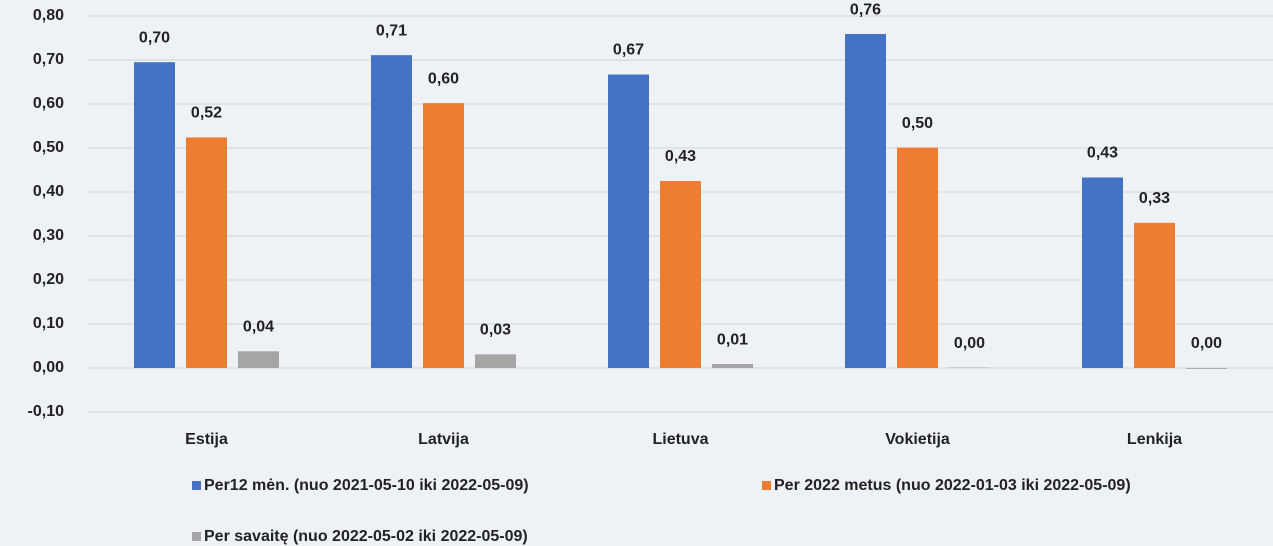 This screenshot has height=546, width=1273. I want to click on y-tick-label: -0,10, so click(46, 411).